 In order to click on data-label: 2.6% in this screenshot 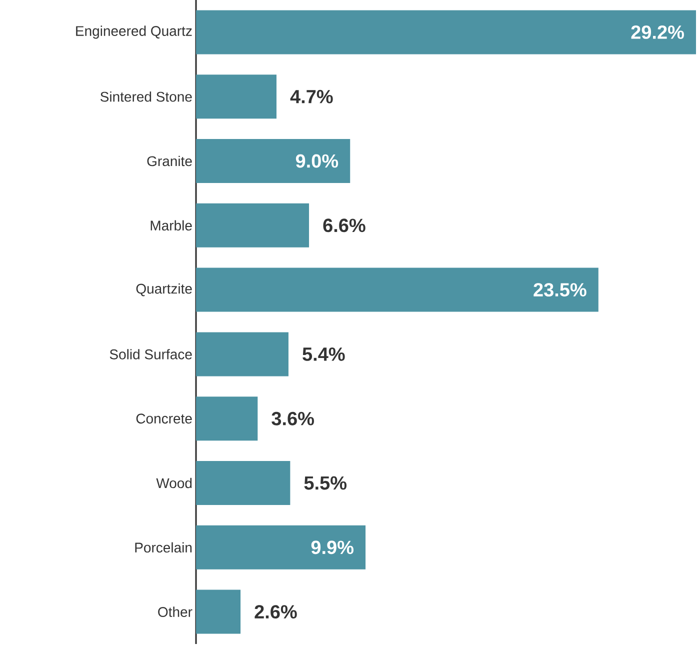, I will do `click(275, 612)`.